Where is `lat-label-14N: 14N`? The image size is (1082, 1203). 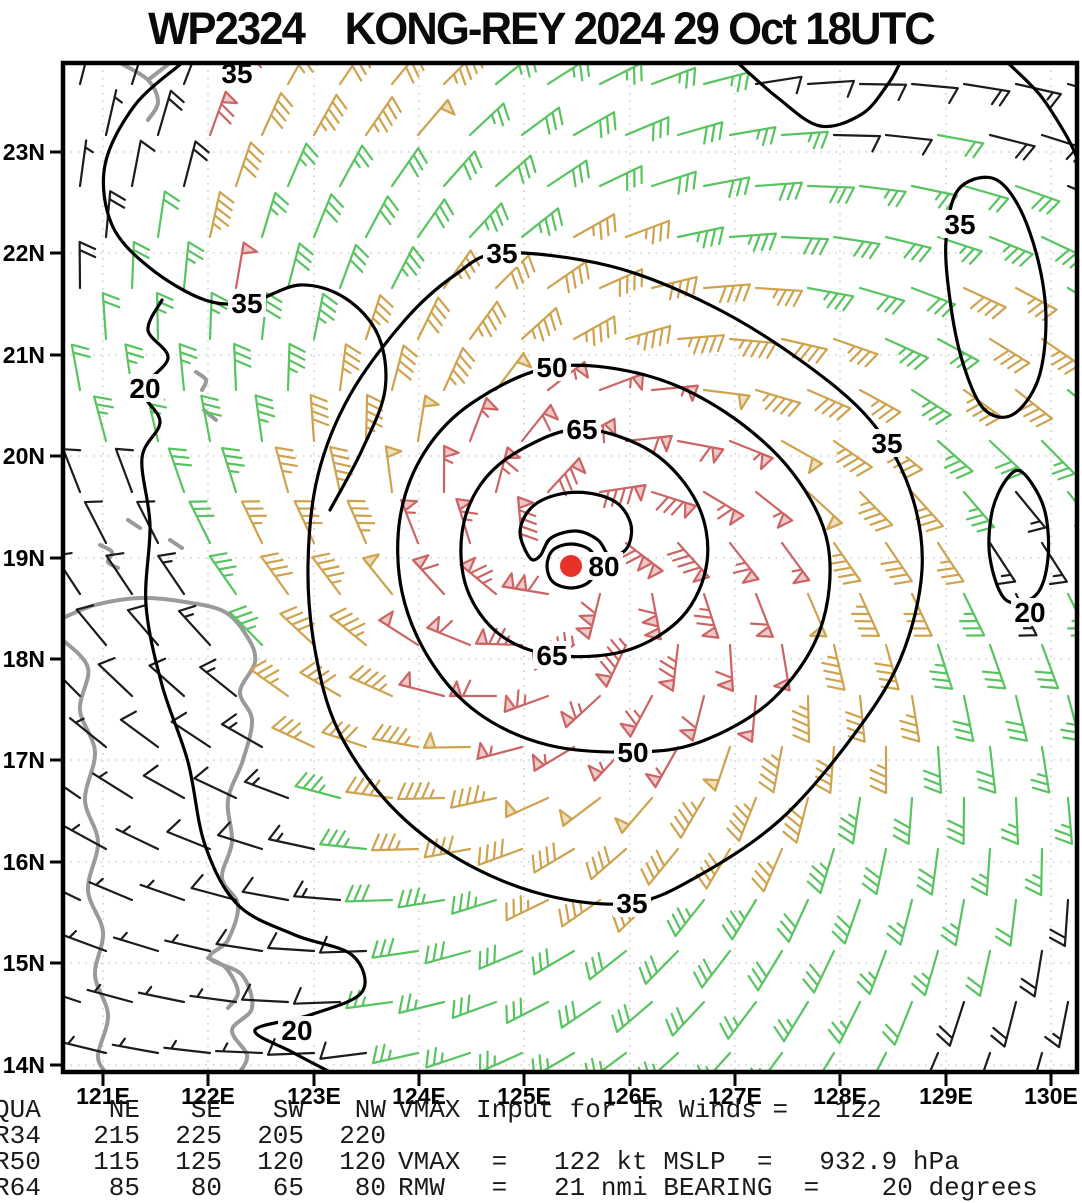
lat-label-14N: 14N is located at coordinates (24, 1065).